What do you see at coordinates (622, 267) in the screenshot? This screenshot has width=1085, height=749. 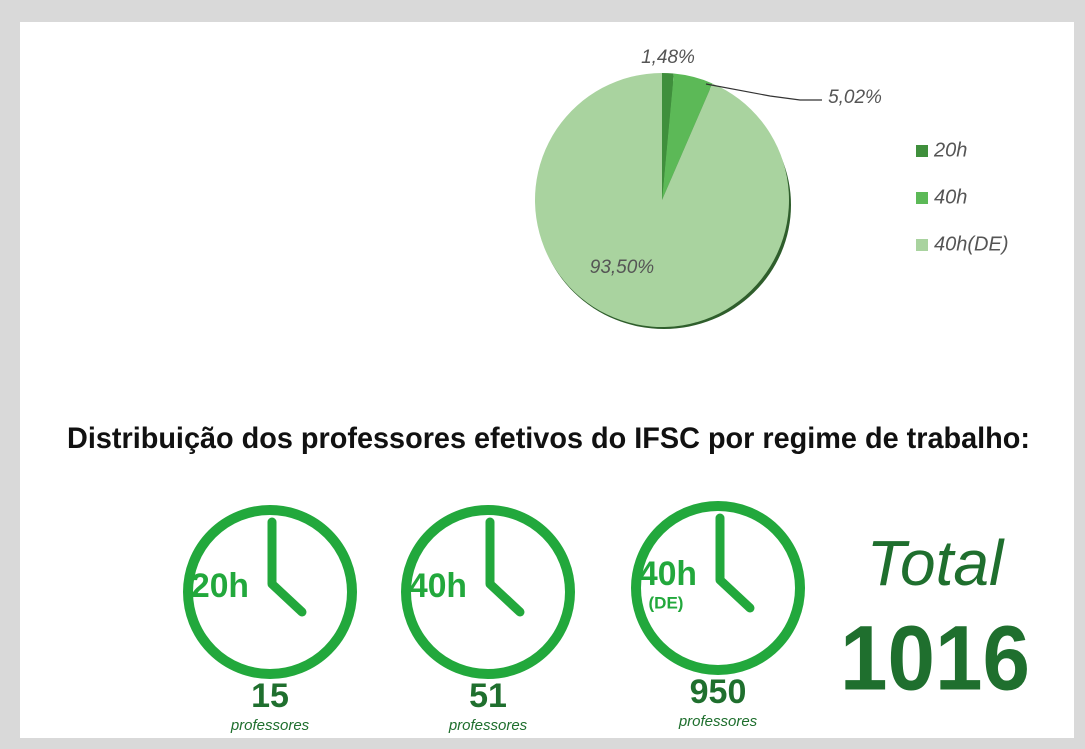 I see `slice-label: 93,50%` at bounding box center [622, 267].